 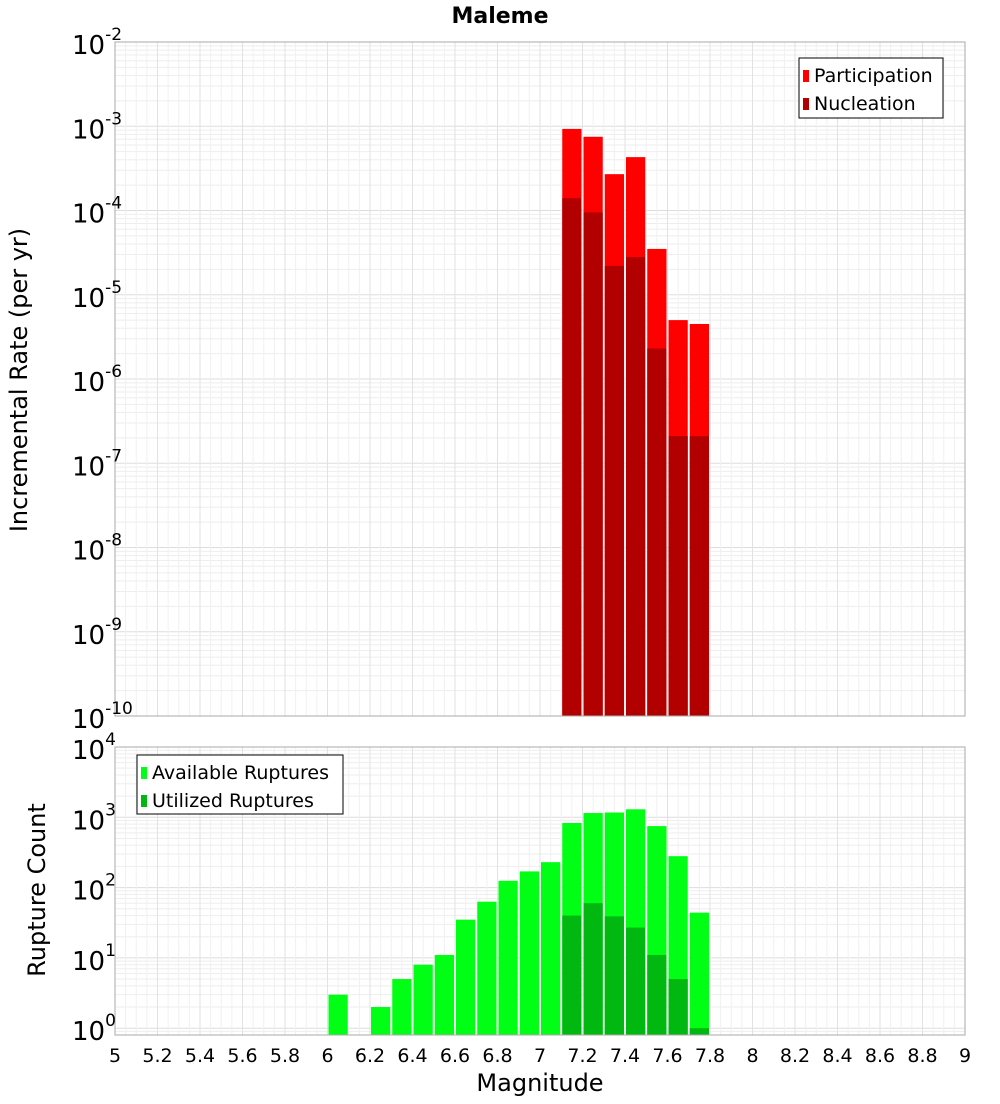 What do you see at coordinates (97, 296) in the screenshot?
I see `top-y-tick-label: 10⁻⁵` at bounding box center [97, 296].